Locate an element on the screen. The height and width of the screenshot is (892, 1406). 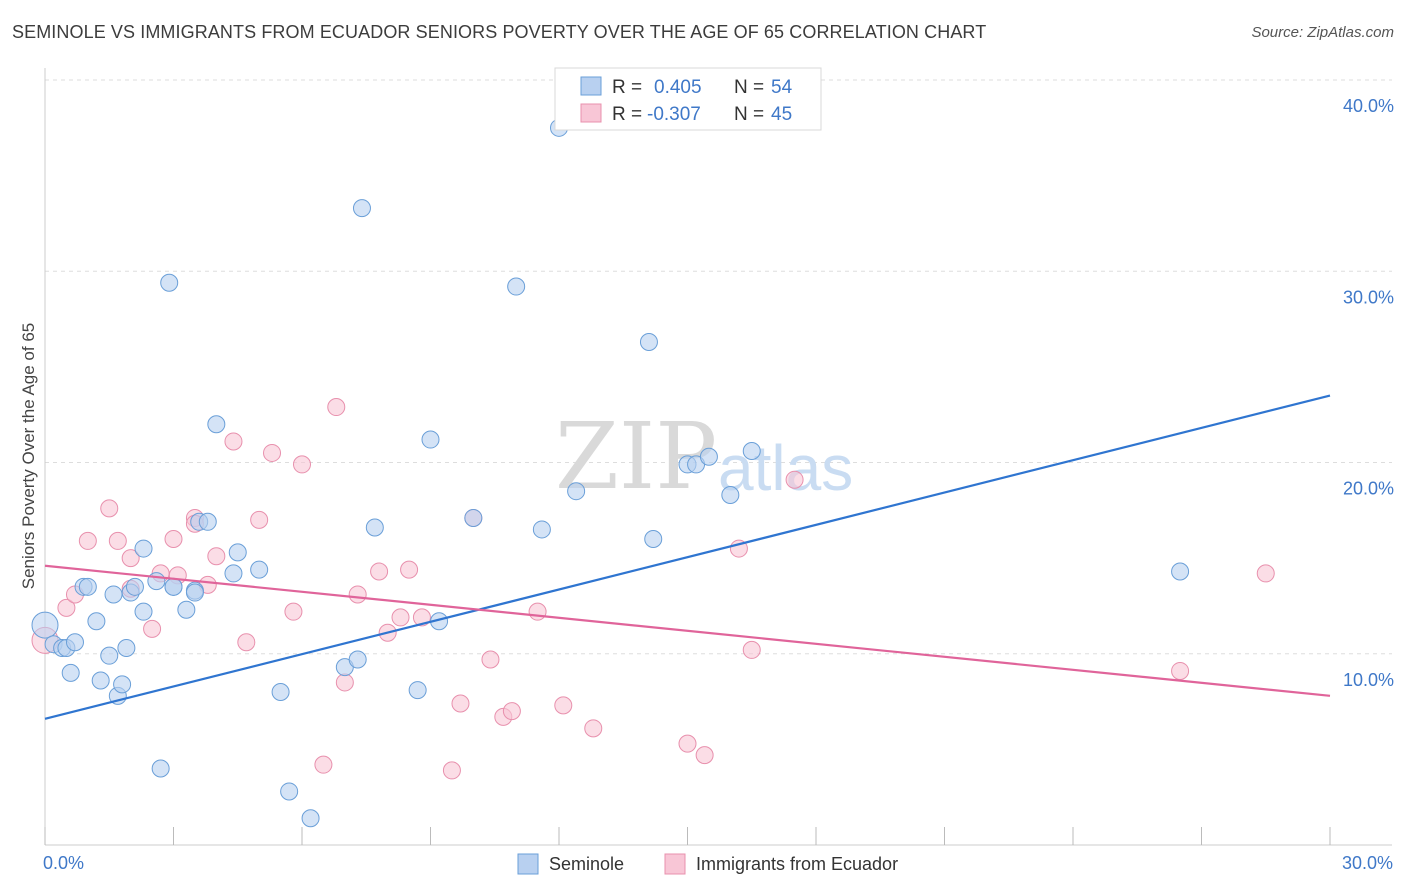
chart-source: Source: ZipAtlas.com is located at coordinates (1322, 32).